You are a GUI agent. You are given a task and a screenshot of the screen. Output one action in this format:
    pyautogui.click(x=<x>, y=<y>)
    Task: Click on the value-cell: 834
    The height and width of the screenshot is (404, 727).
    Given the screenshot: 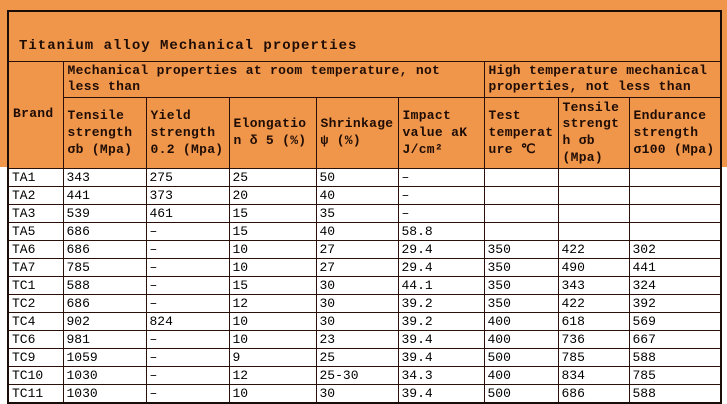 What is the action you would take?
    pyautogui.click(x=593, y=376)
    